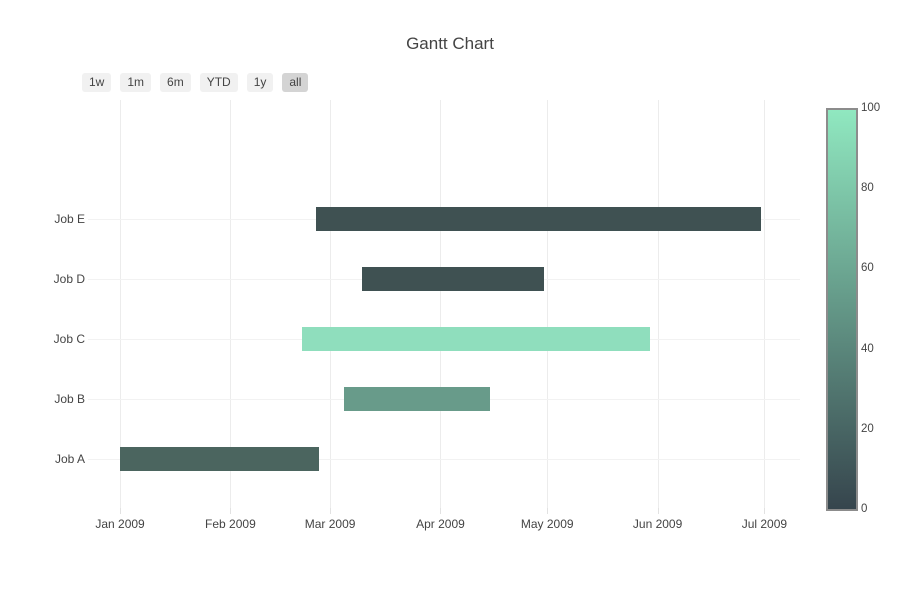 This screenshot has width=900, height=600. What do you see at coordinates (330, 524) in the screenshot?
I see `x-tick-label: Mar 2009` at bounding box center [330, 524].